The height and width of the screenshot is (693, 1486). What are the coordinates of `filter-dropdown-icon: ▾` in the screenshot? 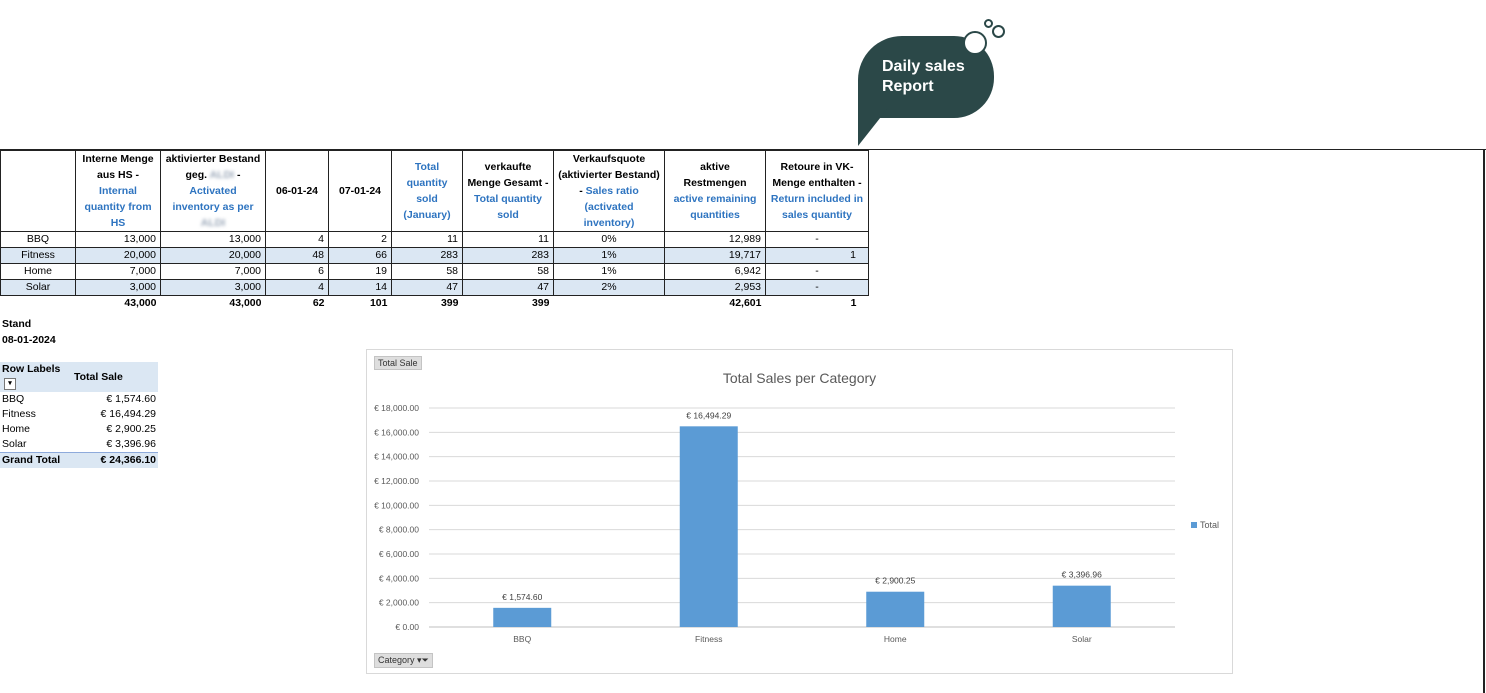 It's located at (10, 384).